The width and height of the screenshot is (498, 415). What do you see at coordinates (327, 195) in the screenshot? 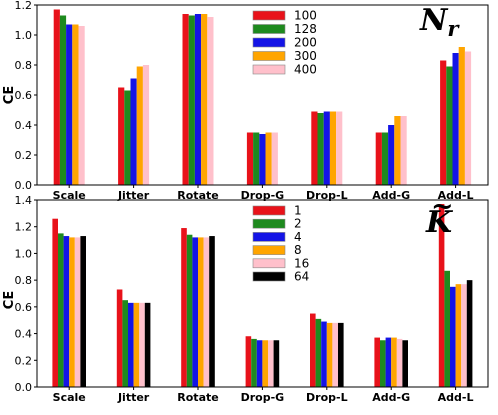
I see `x-tick-label: Drop-L` at bounding box center [327, 195].